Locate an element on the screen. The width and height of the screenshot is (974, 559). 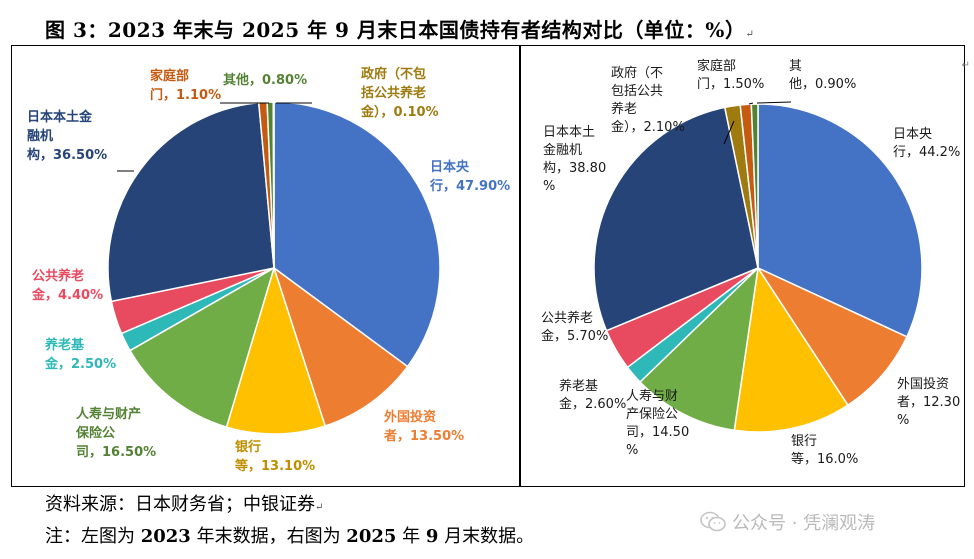
note-month: 9 is located at coordinates (432, 536).